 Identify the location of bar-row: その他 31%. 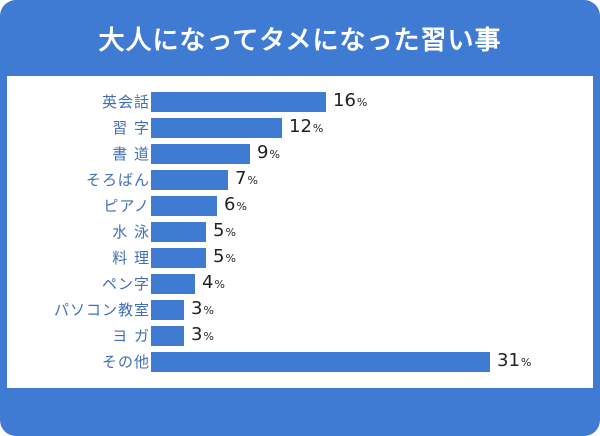
(300, 361).